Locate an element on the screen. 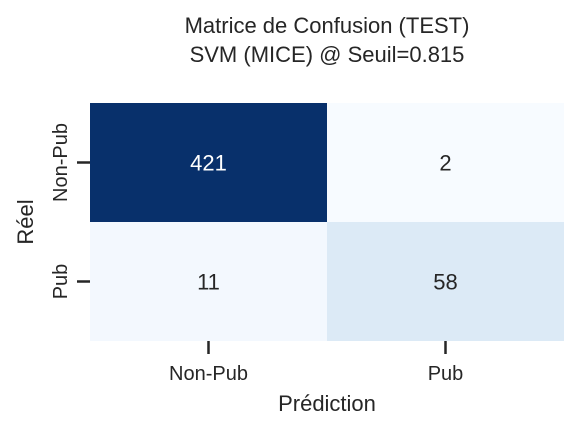  x-tick-label-0: Non-Pub is located at coordinates (208, 374).